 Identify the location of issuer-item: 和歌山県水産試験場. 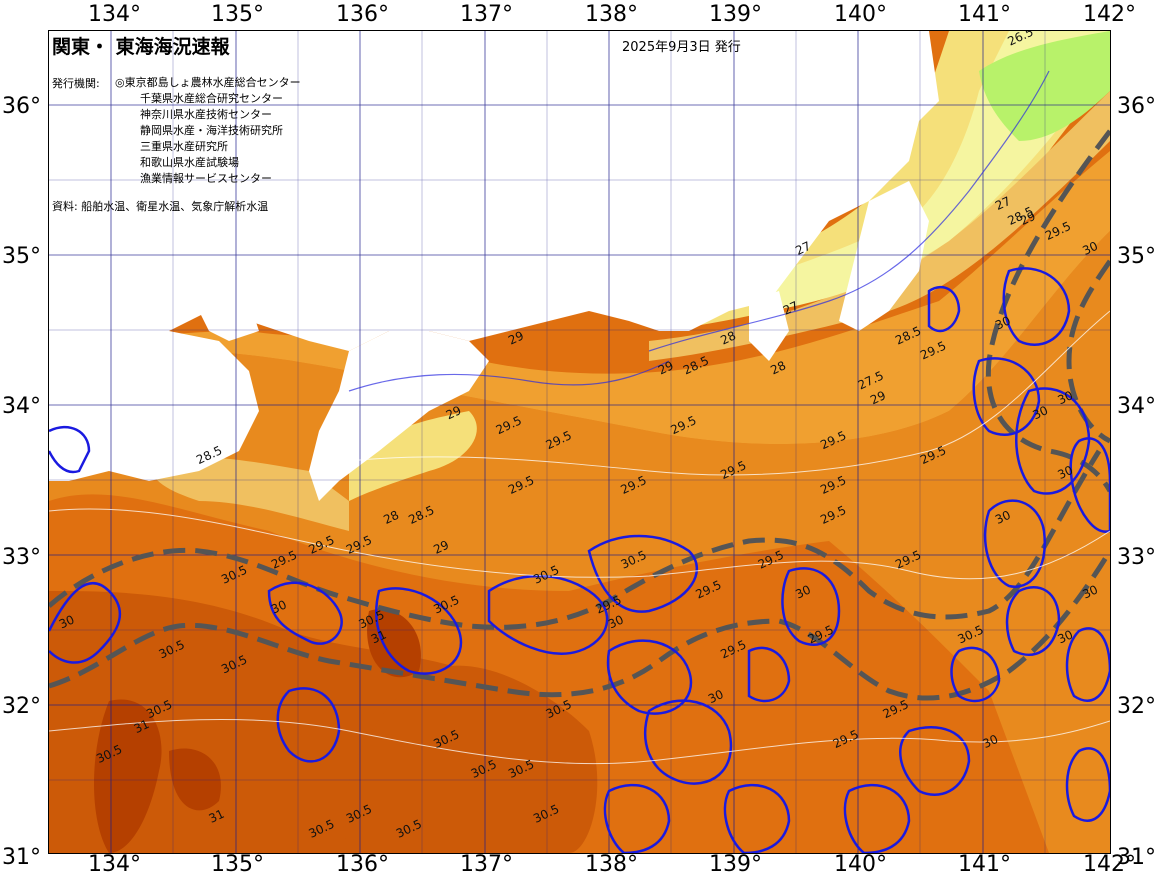
(189, 162).